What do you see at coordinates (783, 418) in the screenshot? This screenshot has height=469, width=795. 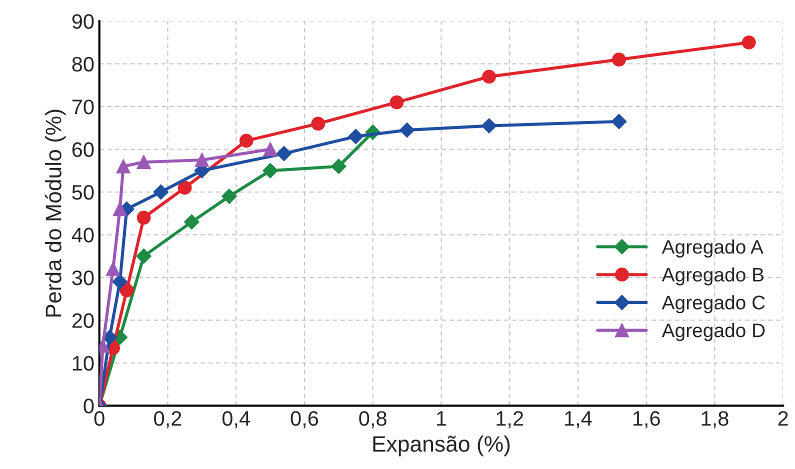 I see `x-tick-label: 2` at bounding box center [783, 418].